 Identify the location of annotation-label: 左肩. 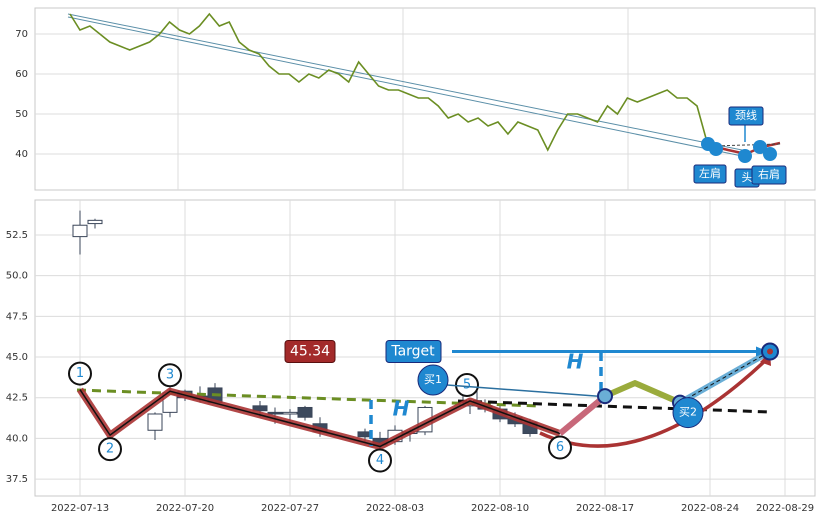
(710, 173).